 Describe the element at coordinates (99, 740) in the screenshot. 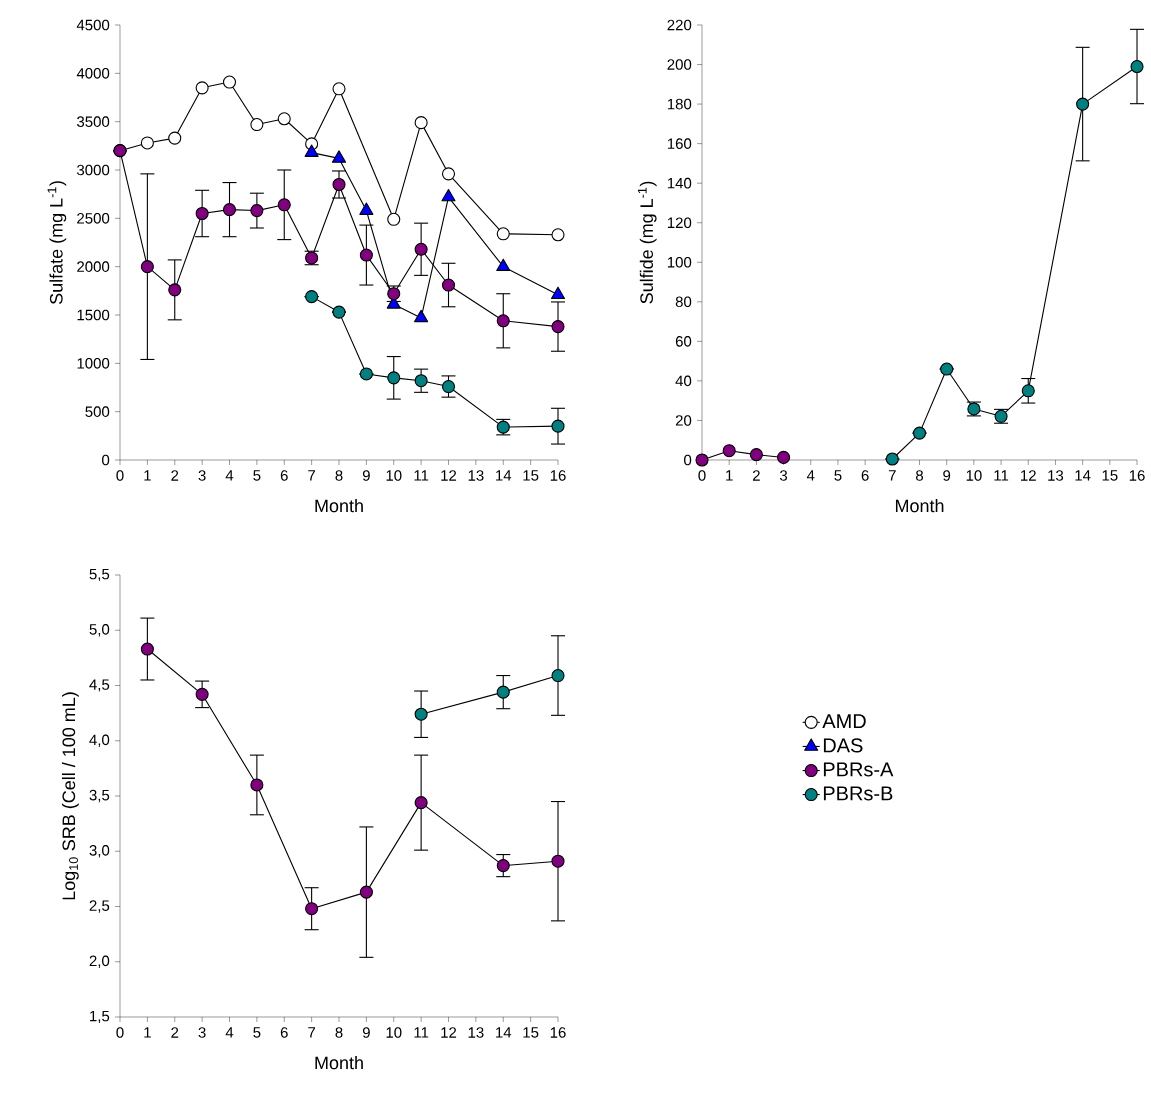

I see `y-tick-label: 4,0` at that location.